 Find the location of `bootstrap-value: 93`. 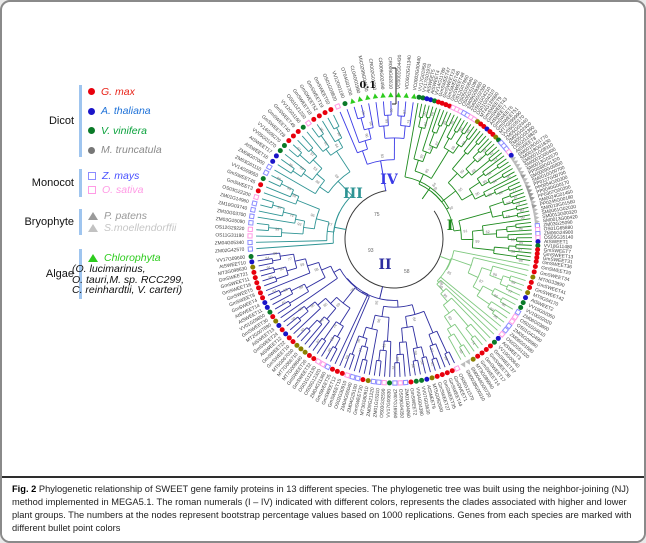

bootstrap-value: 93 is located at coordinates (461, 352).